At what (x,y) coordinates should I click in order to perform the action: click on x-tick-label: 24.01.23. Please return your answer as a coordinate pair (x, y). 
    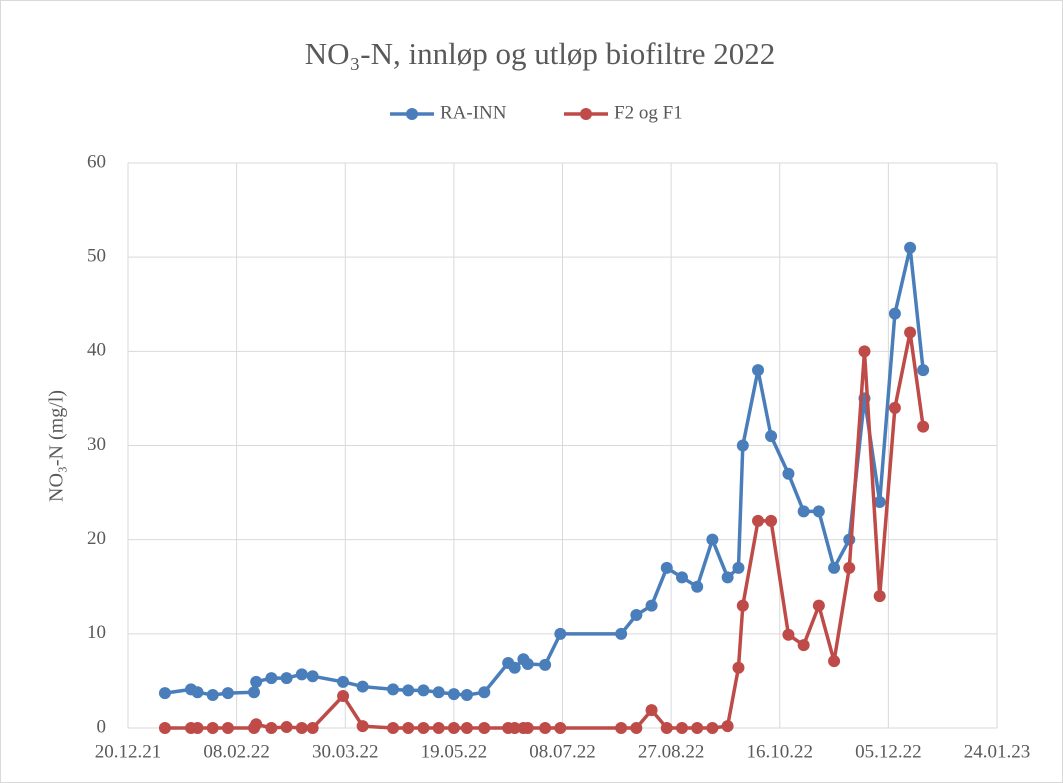
    Looking at the image, I should click on (997, 751).